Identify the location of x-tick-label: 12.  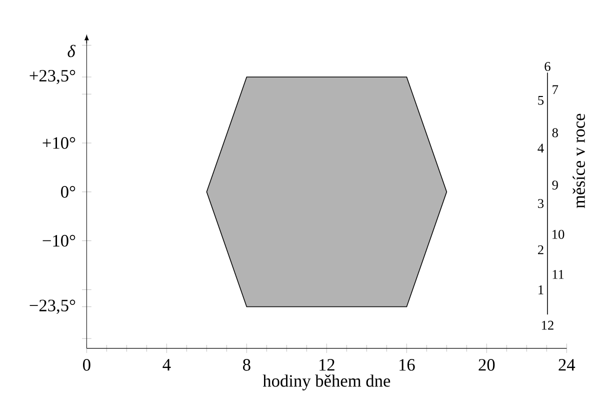
(327, 365).